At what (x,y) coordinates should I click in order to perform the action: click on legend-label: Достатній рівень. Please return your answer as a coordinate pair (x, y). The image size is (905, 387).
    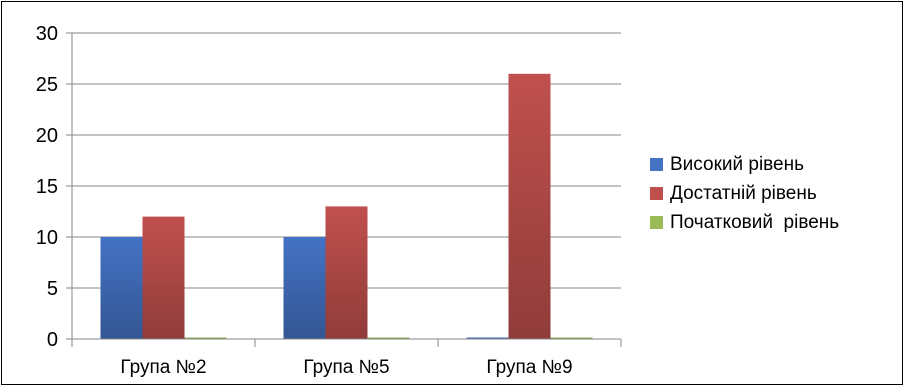
    Looking at the image, I should click on (743, 193).